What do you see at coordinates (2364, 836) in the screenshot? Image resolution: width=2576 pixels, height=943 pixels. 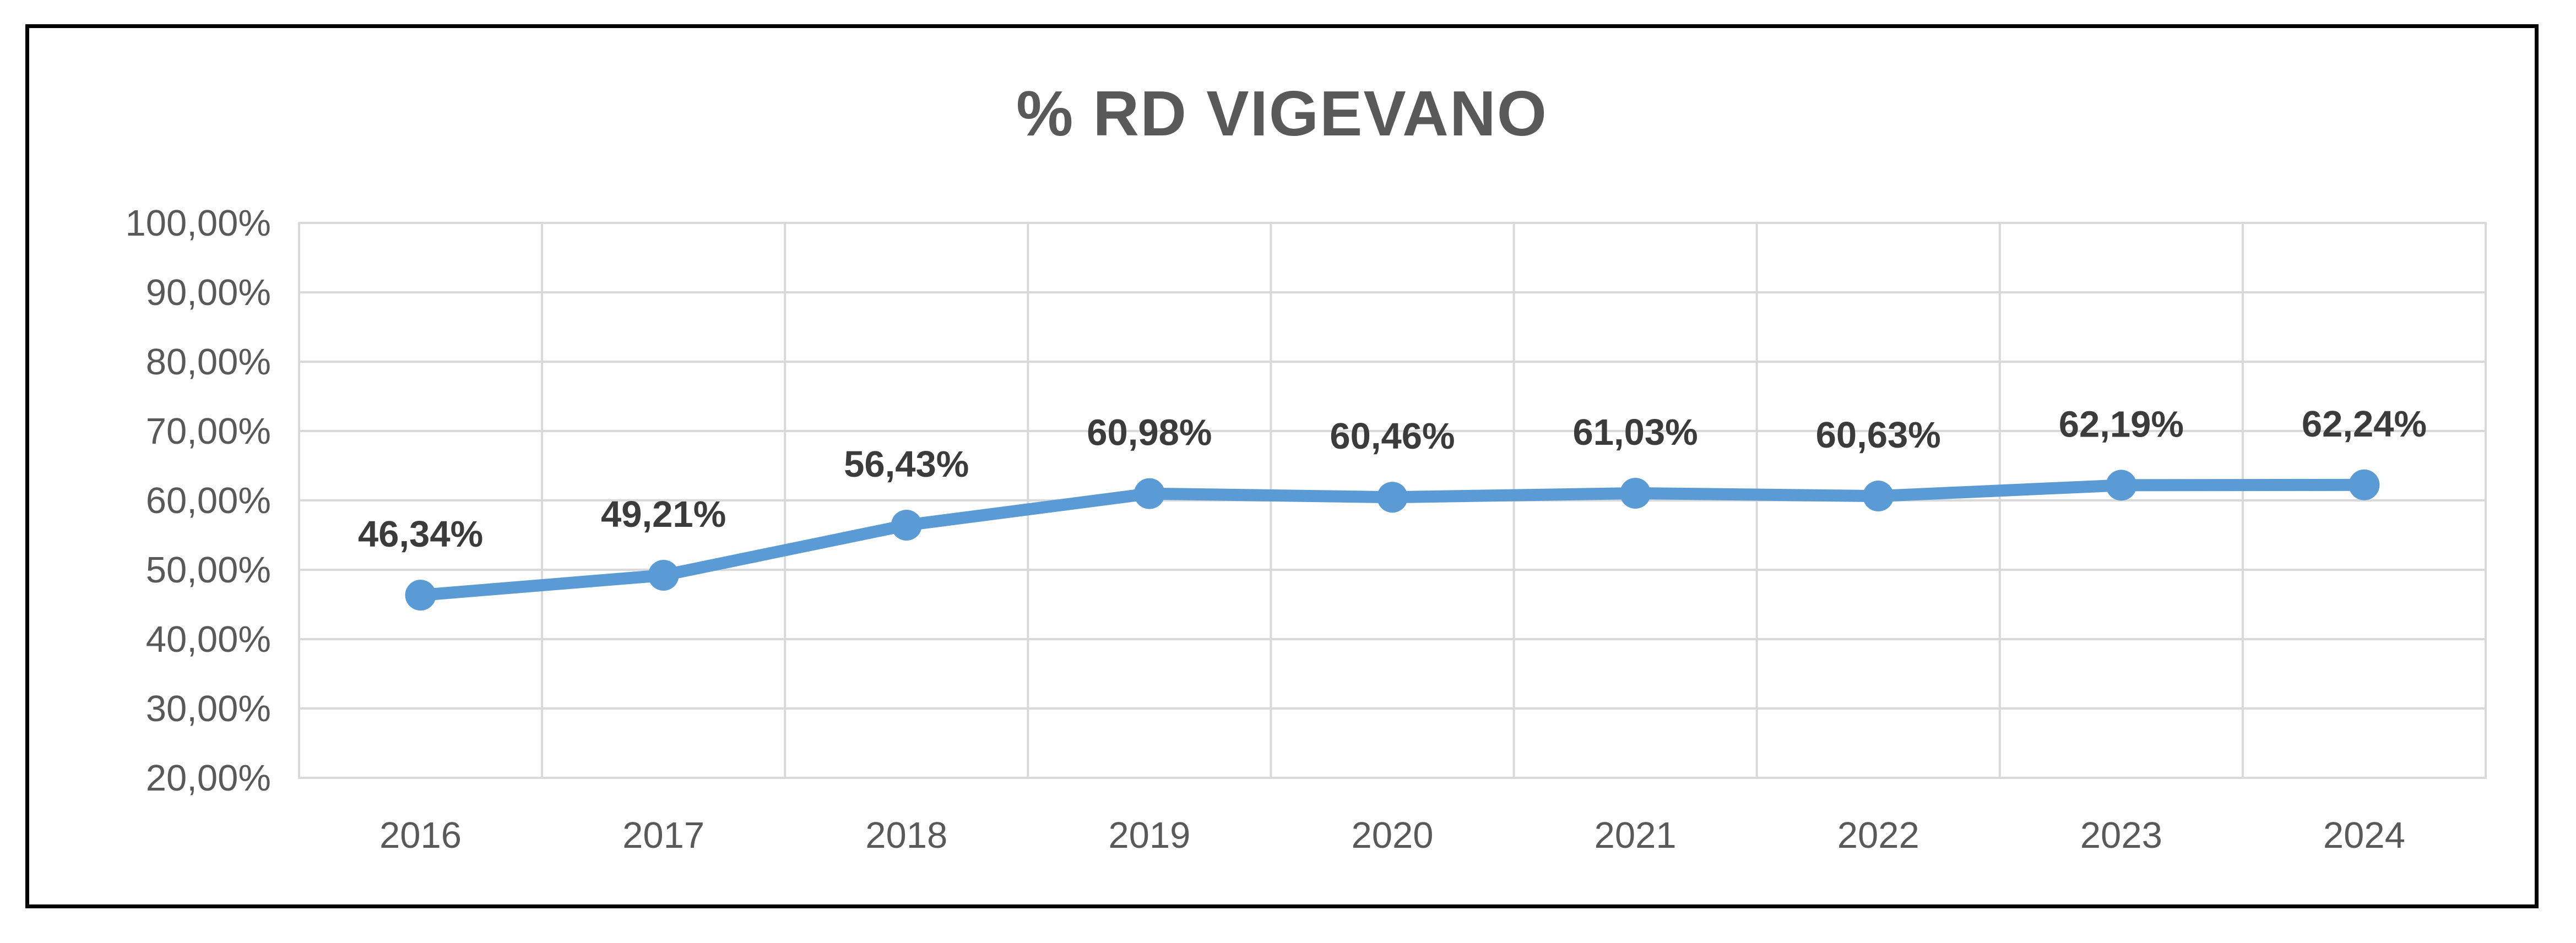 I see `x-tick-label-2024: 2024` at bounding box center [2364, 836].